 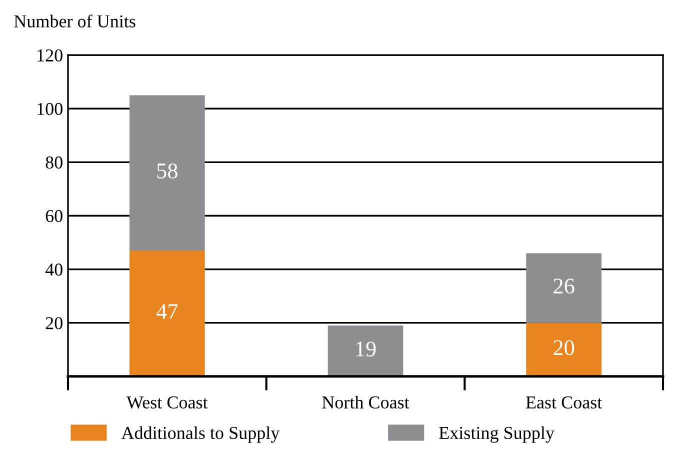 I want to click on data-label: 58, so click(x=167, y=170).